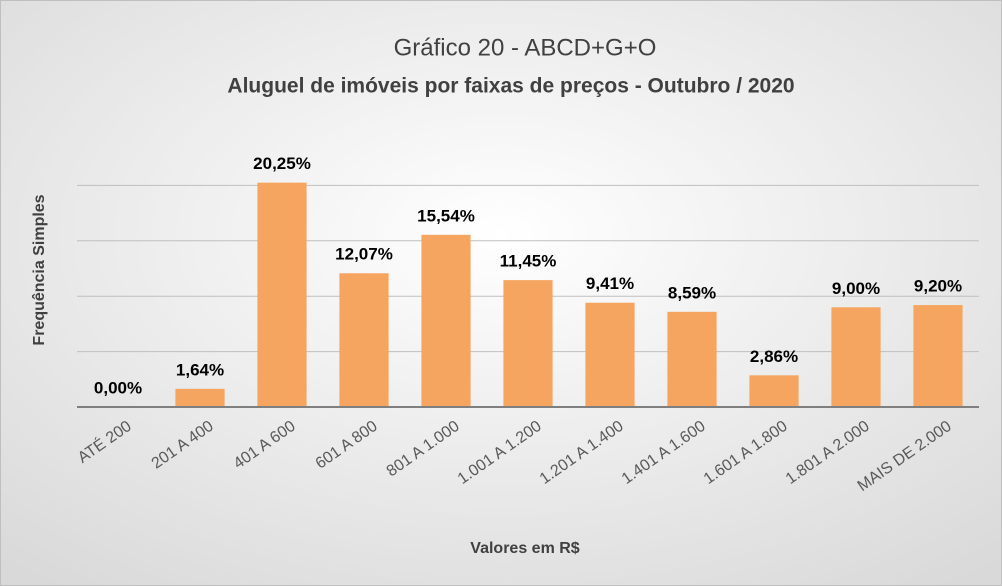 The image size is (1002, 586). I want to click on data-label: 9,20%, so click(938, 286).